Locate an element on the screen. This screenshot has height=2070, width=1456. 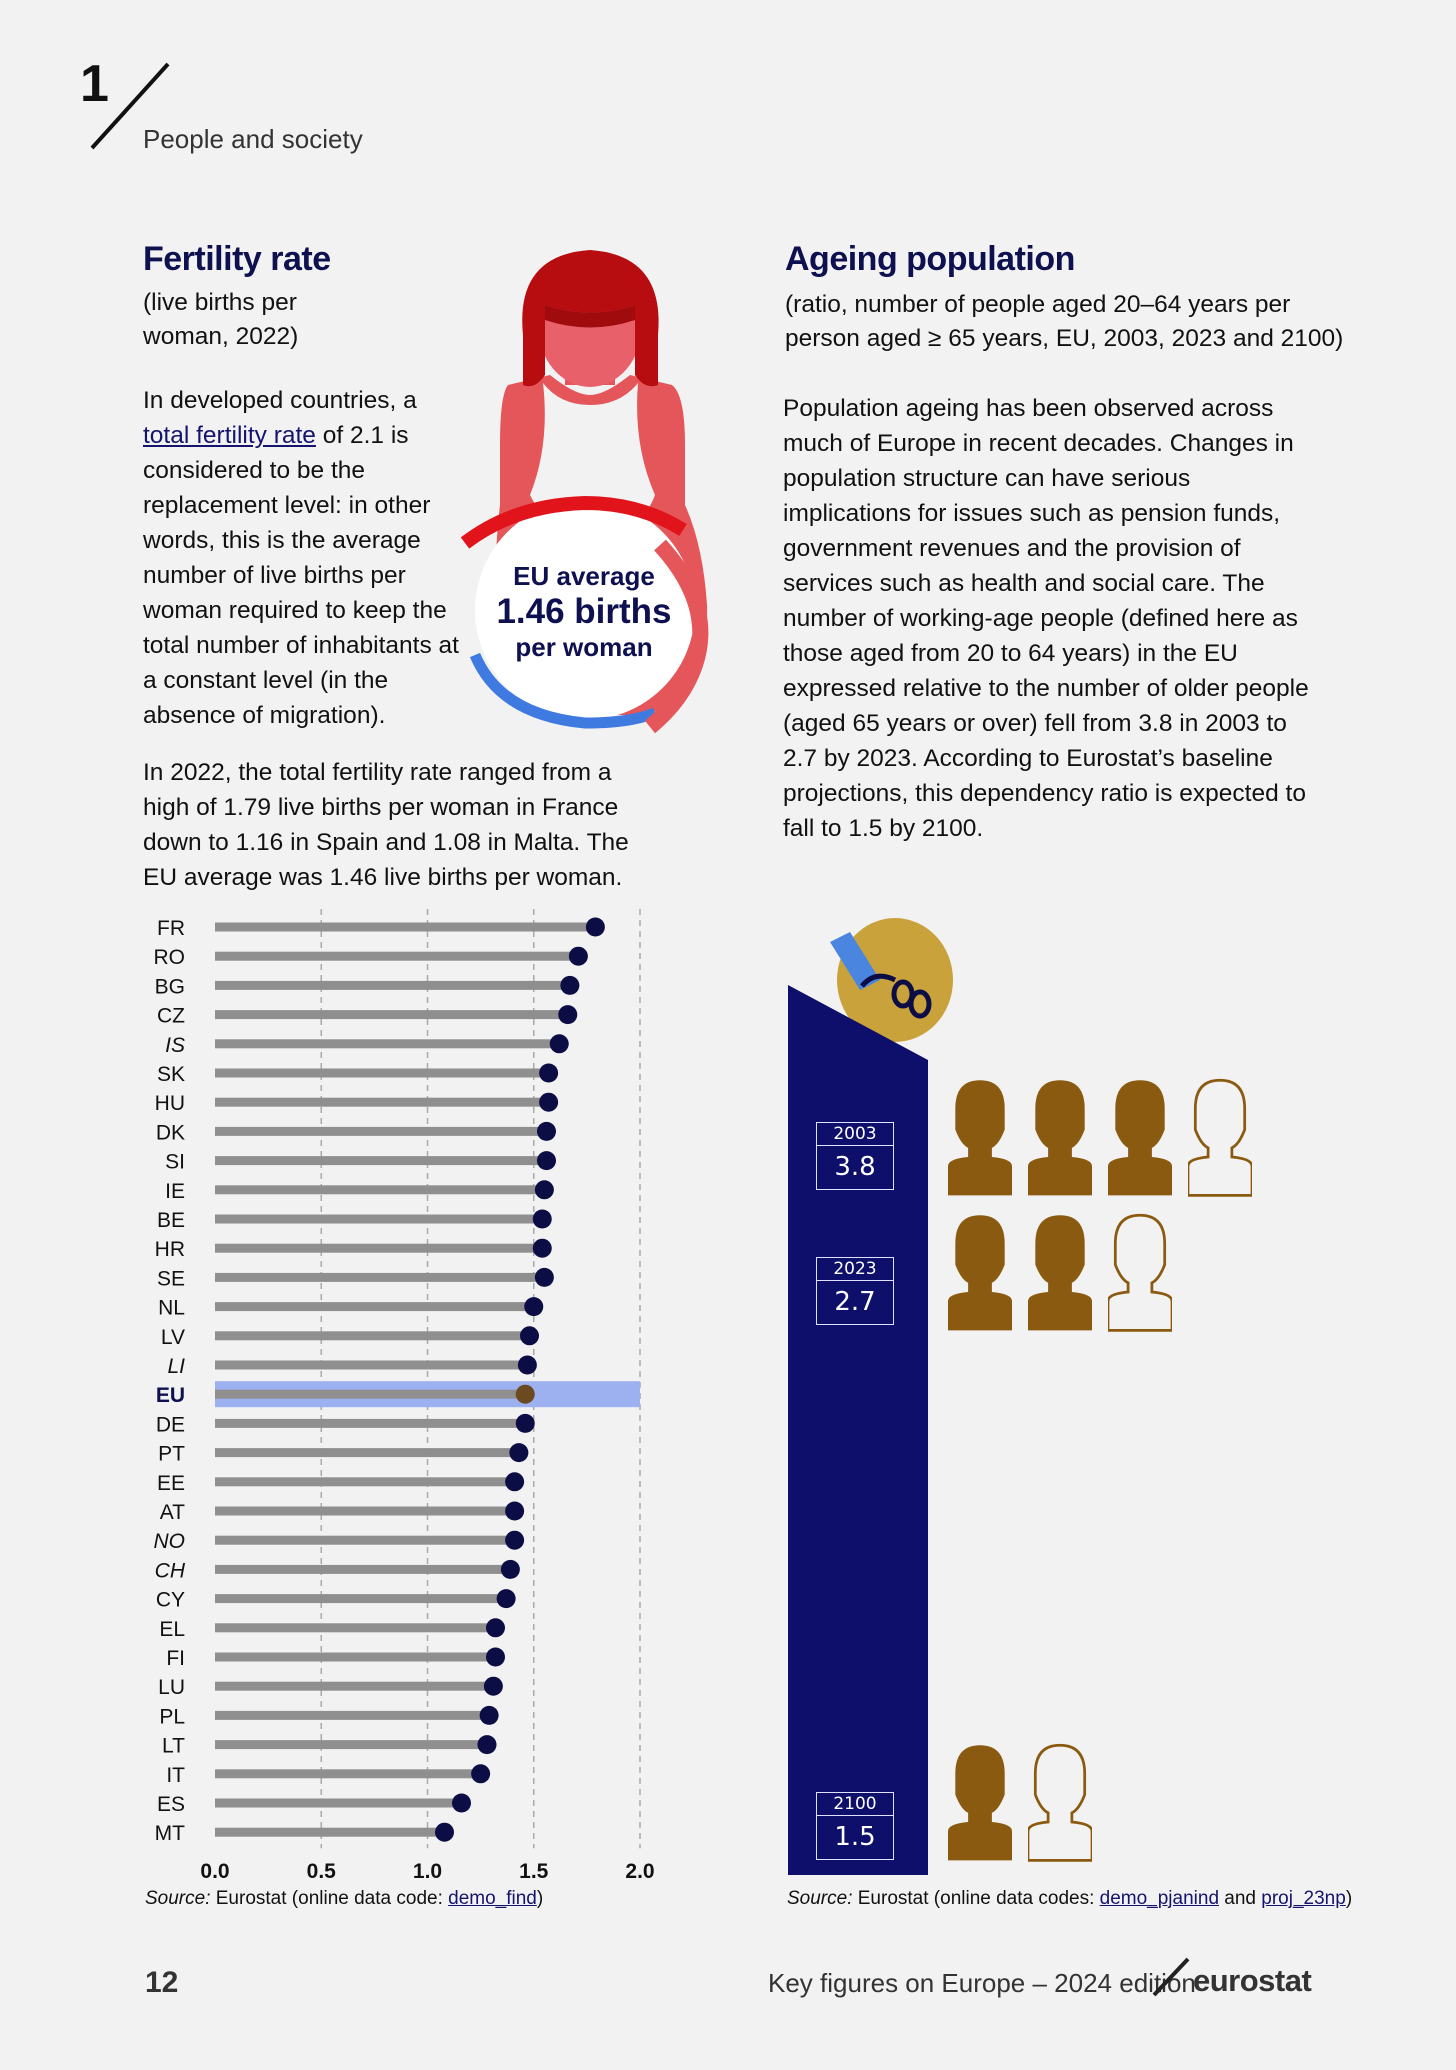
dot-dk is located at coordinates (546, 1131).